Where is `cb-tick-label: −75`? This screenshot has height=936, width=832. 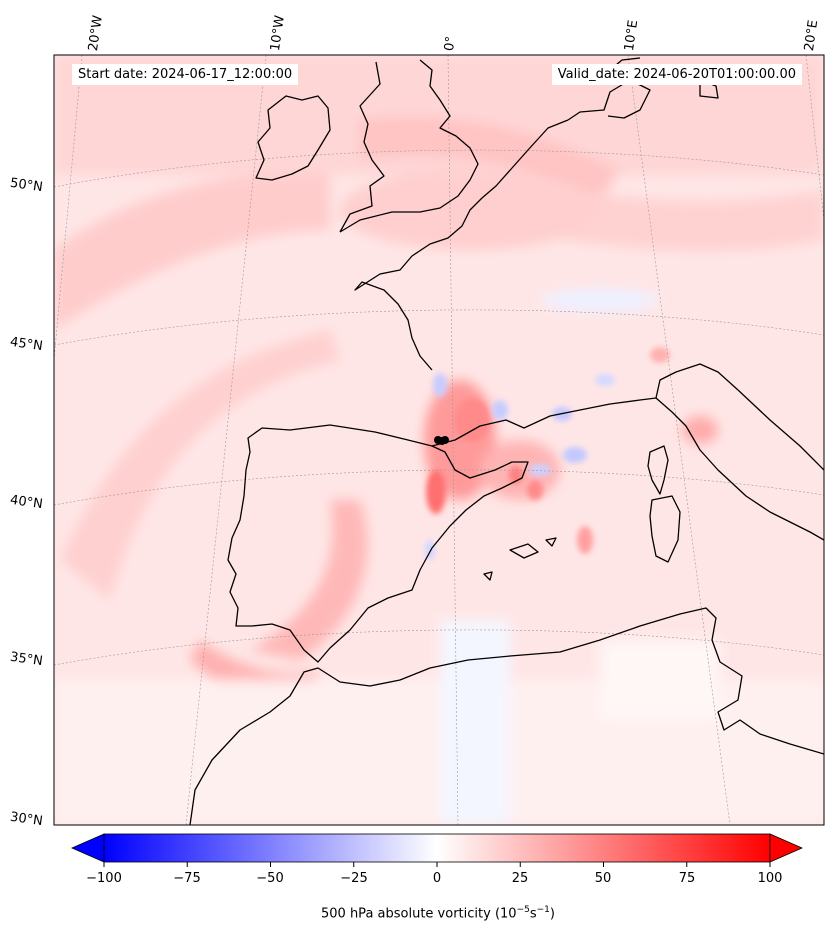 cb-tick-label: −75 is located at coordinates (187, 878).